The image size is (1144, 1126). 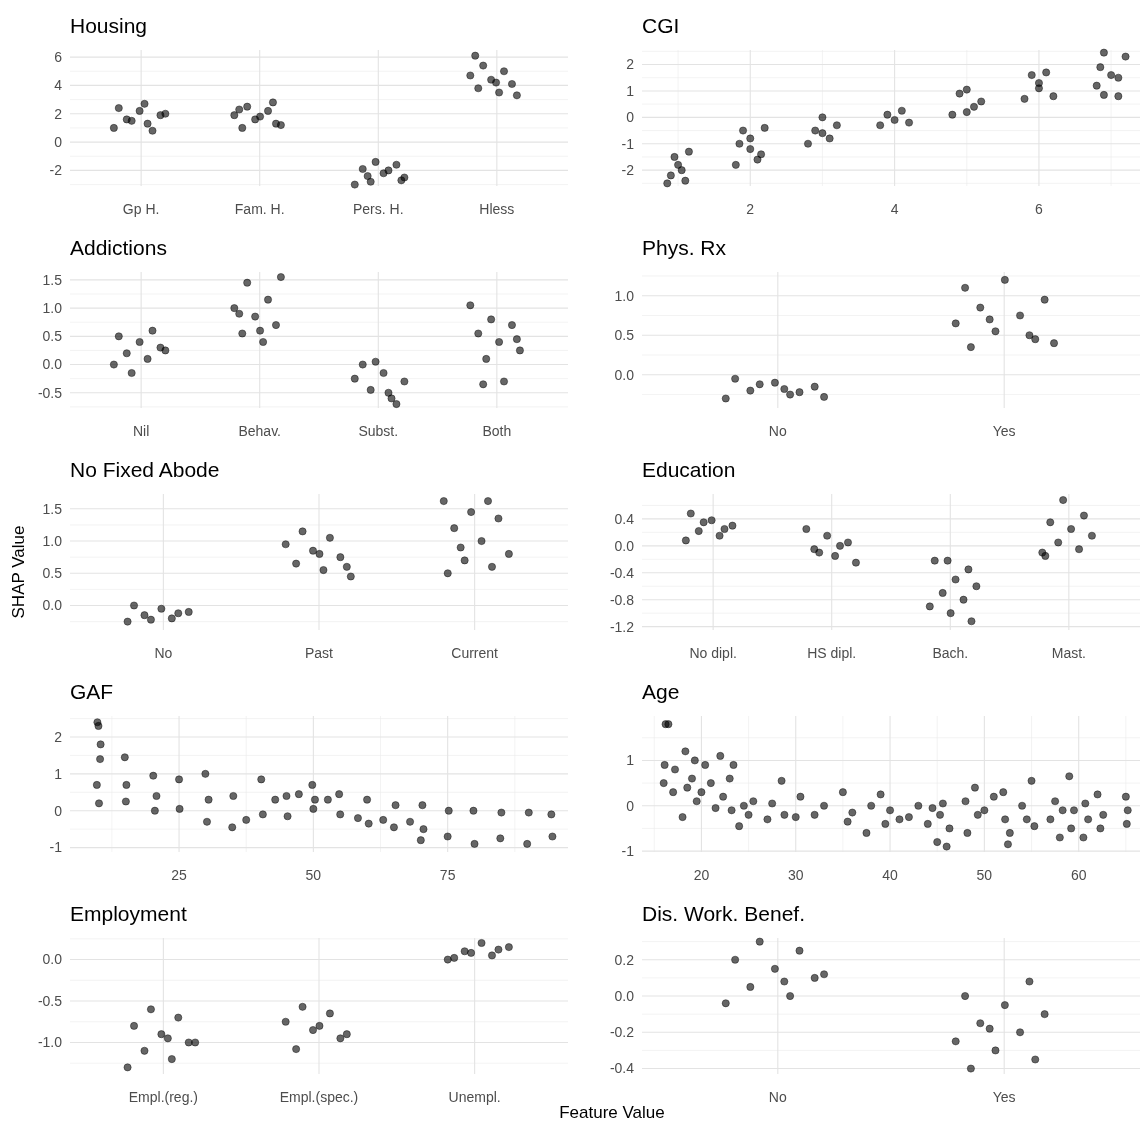 I want to click on x-tick-label: 4, so click(x=894, y=209).